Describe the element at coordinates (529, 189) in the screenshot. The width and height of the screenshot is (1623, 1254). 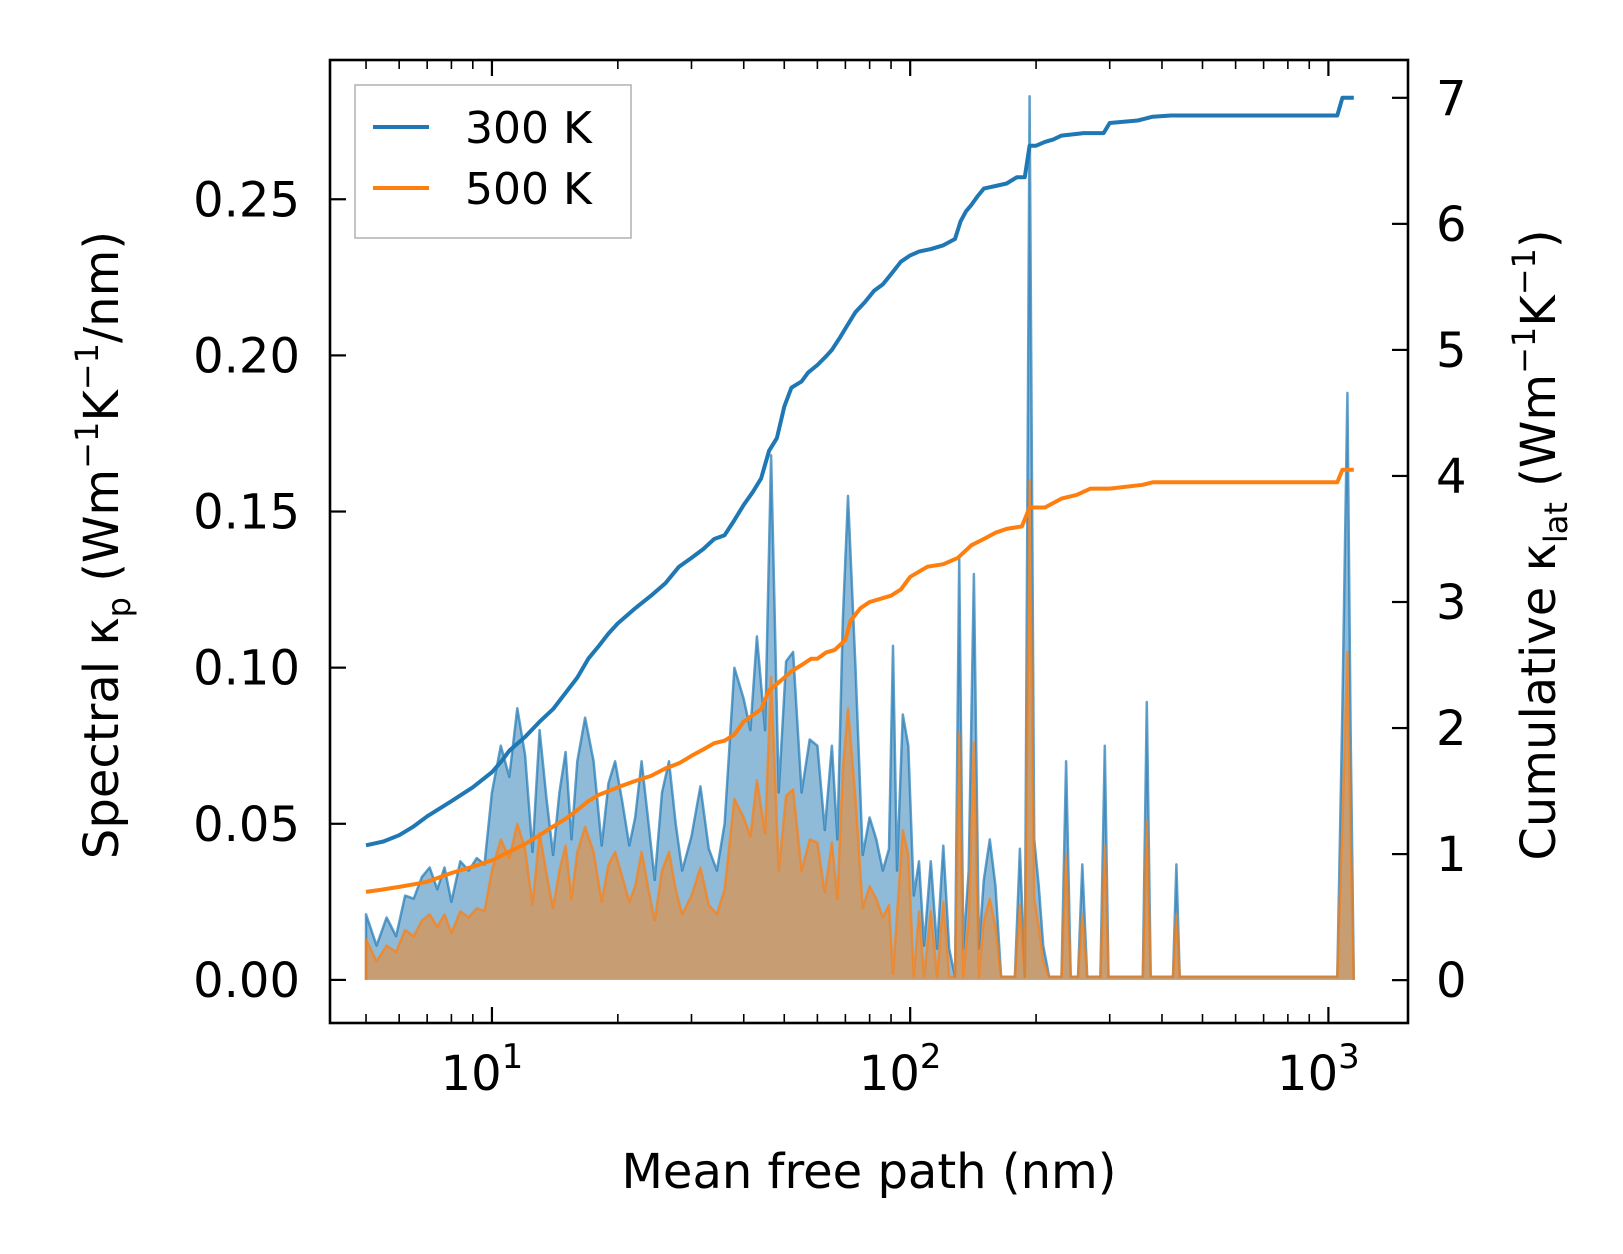
I see `legend-label-500k: 500 K` at that location.